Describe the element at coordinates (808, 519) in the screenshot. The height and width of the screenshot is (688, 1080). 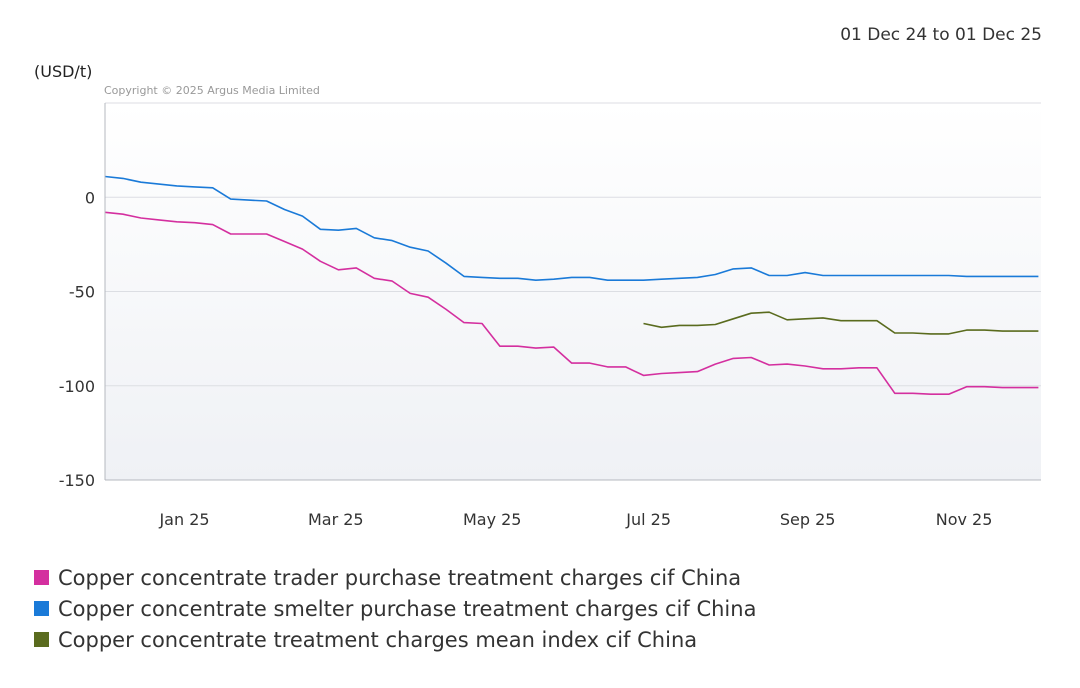
I see `x-tick-label: Sep 25` at that location.